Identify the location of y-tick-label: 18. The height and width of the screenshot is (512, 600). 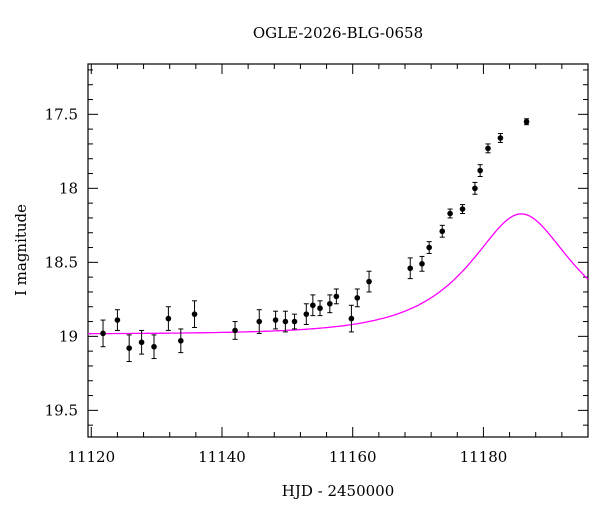
(68, 188).